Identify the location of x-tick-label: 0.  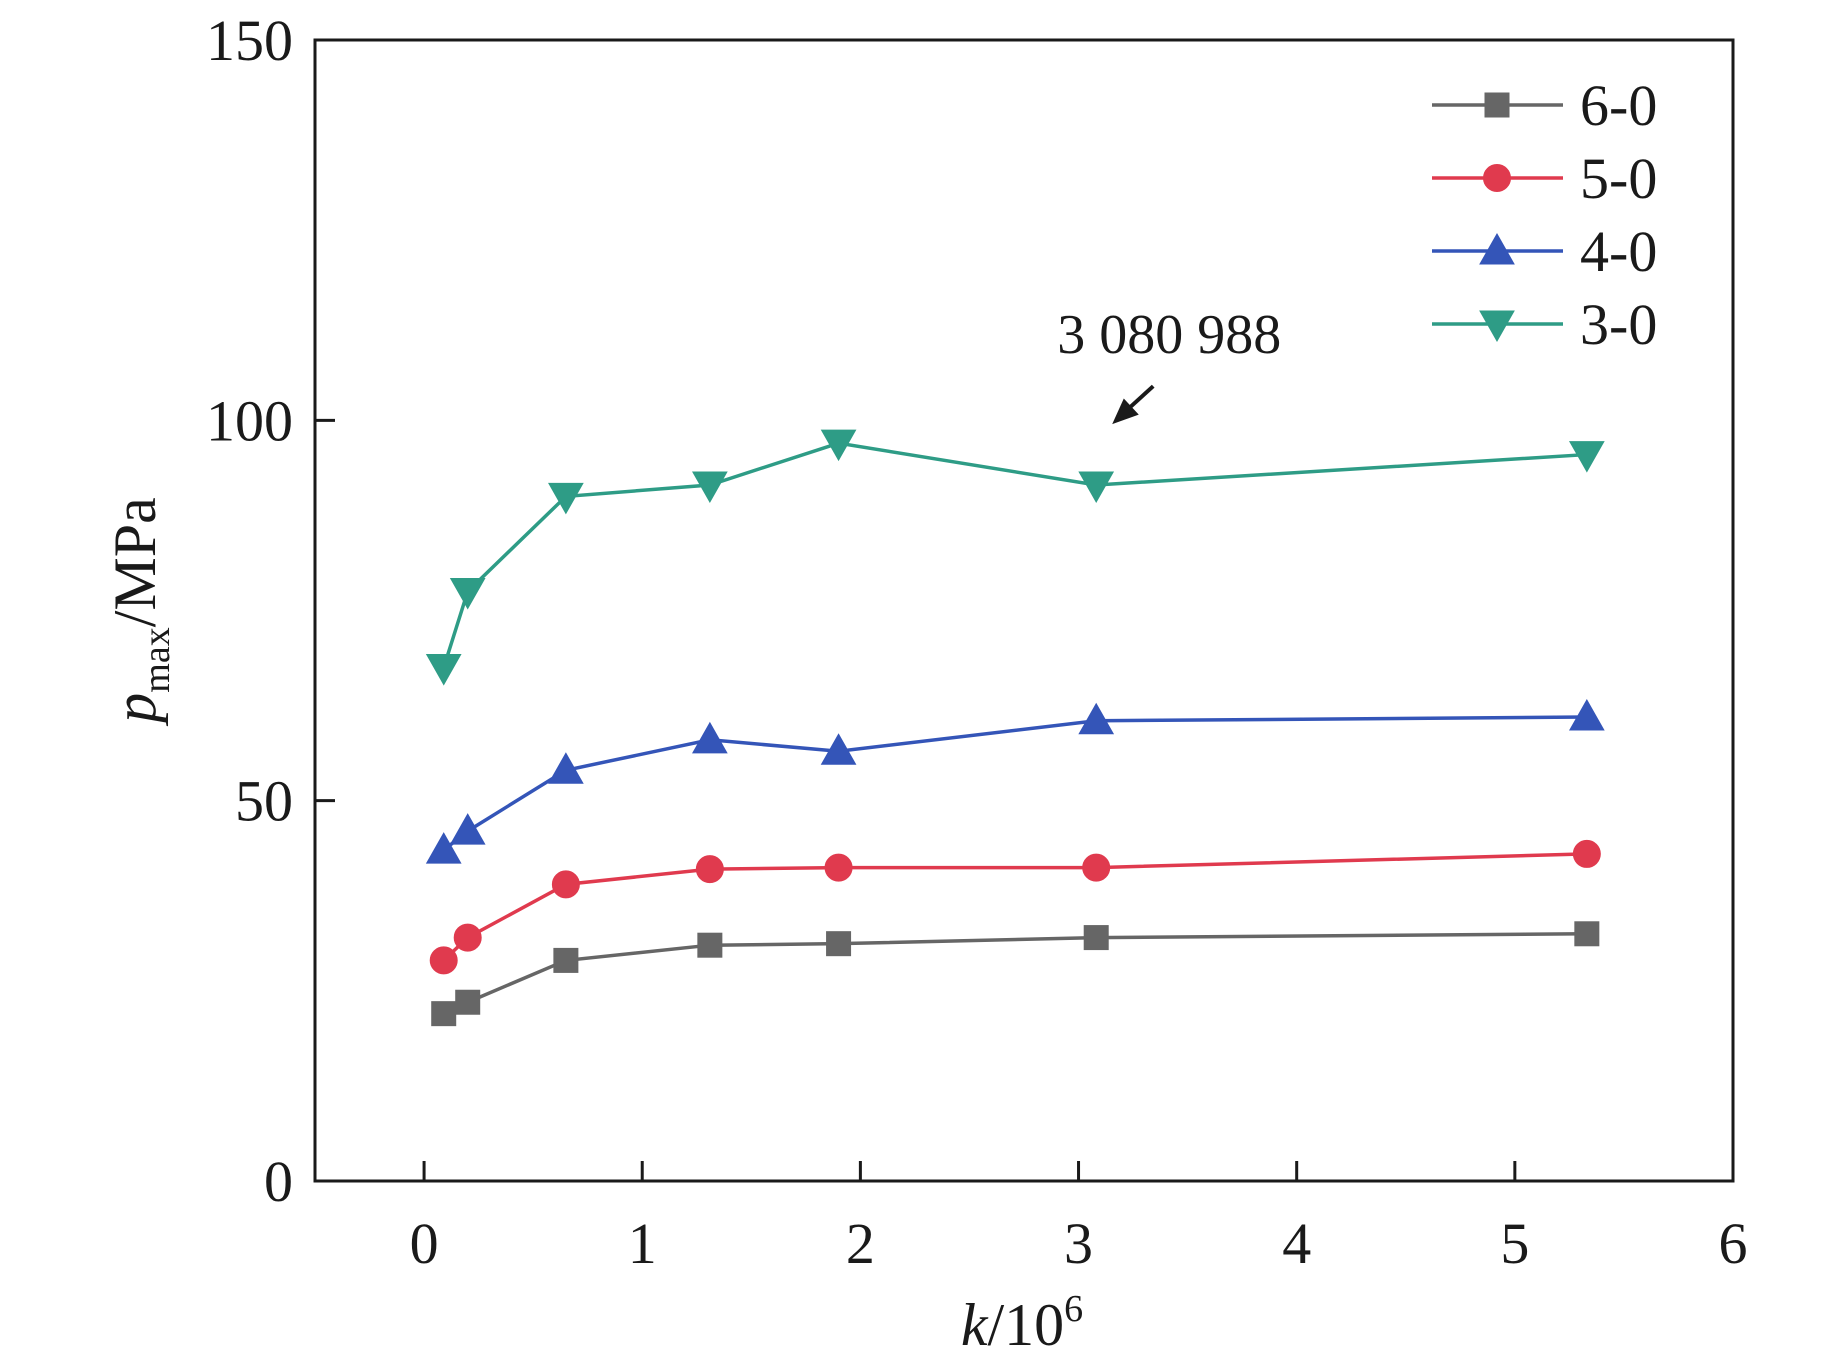
(424, 1243).